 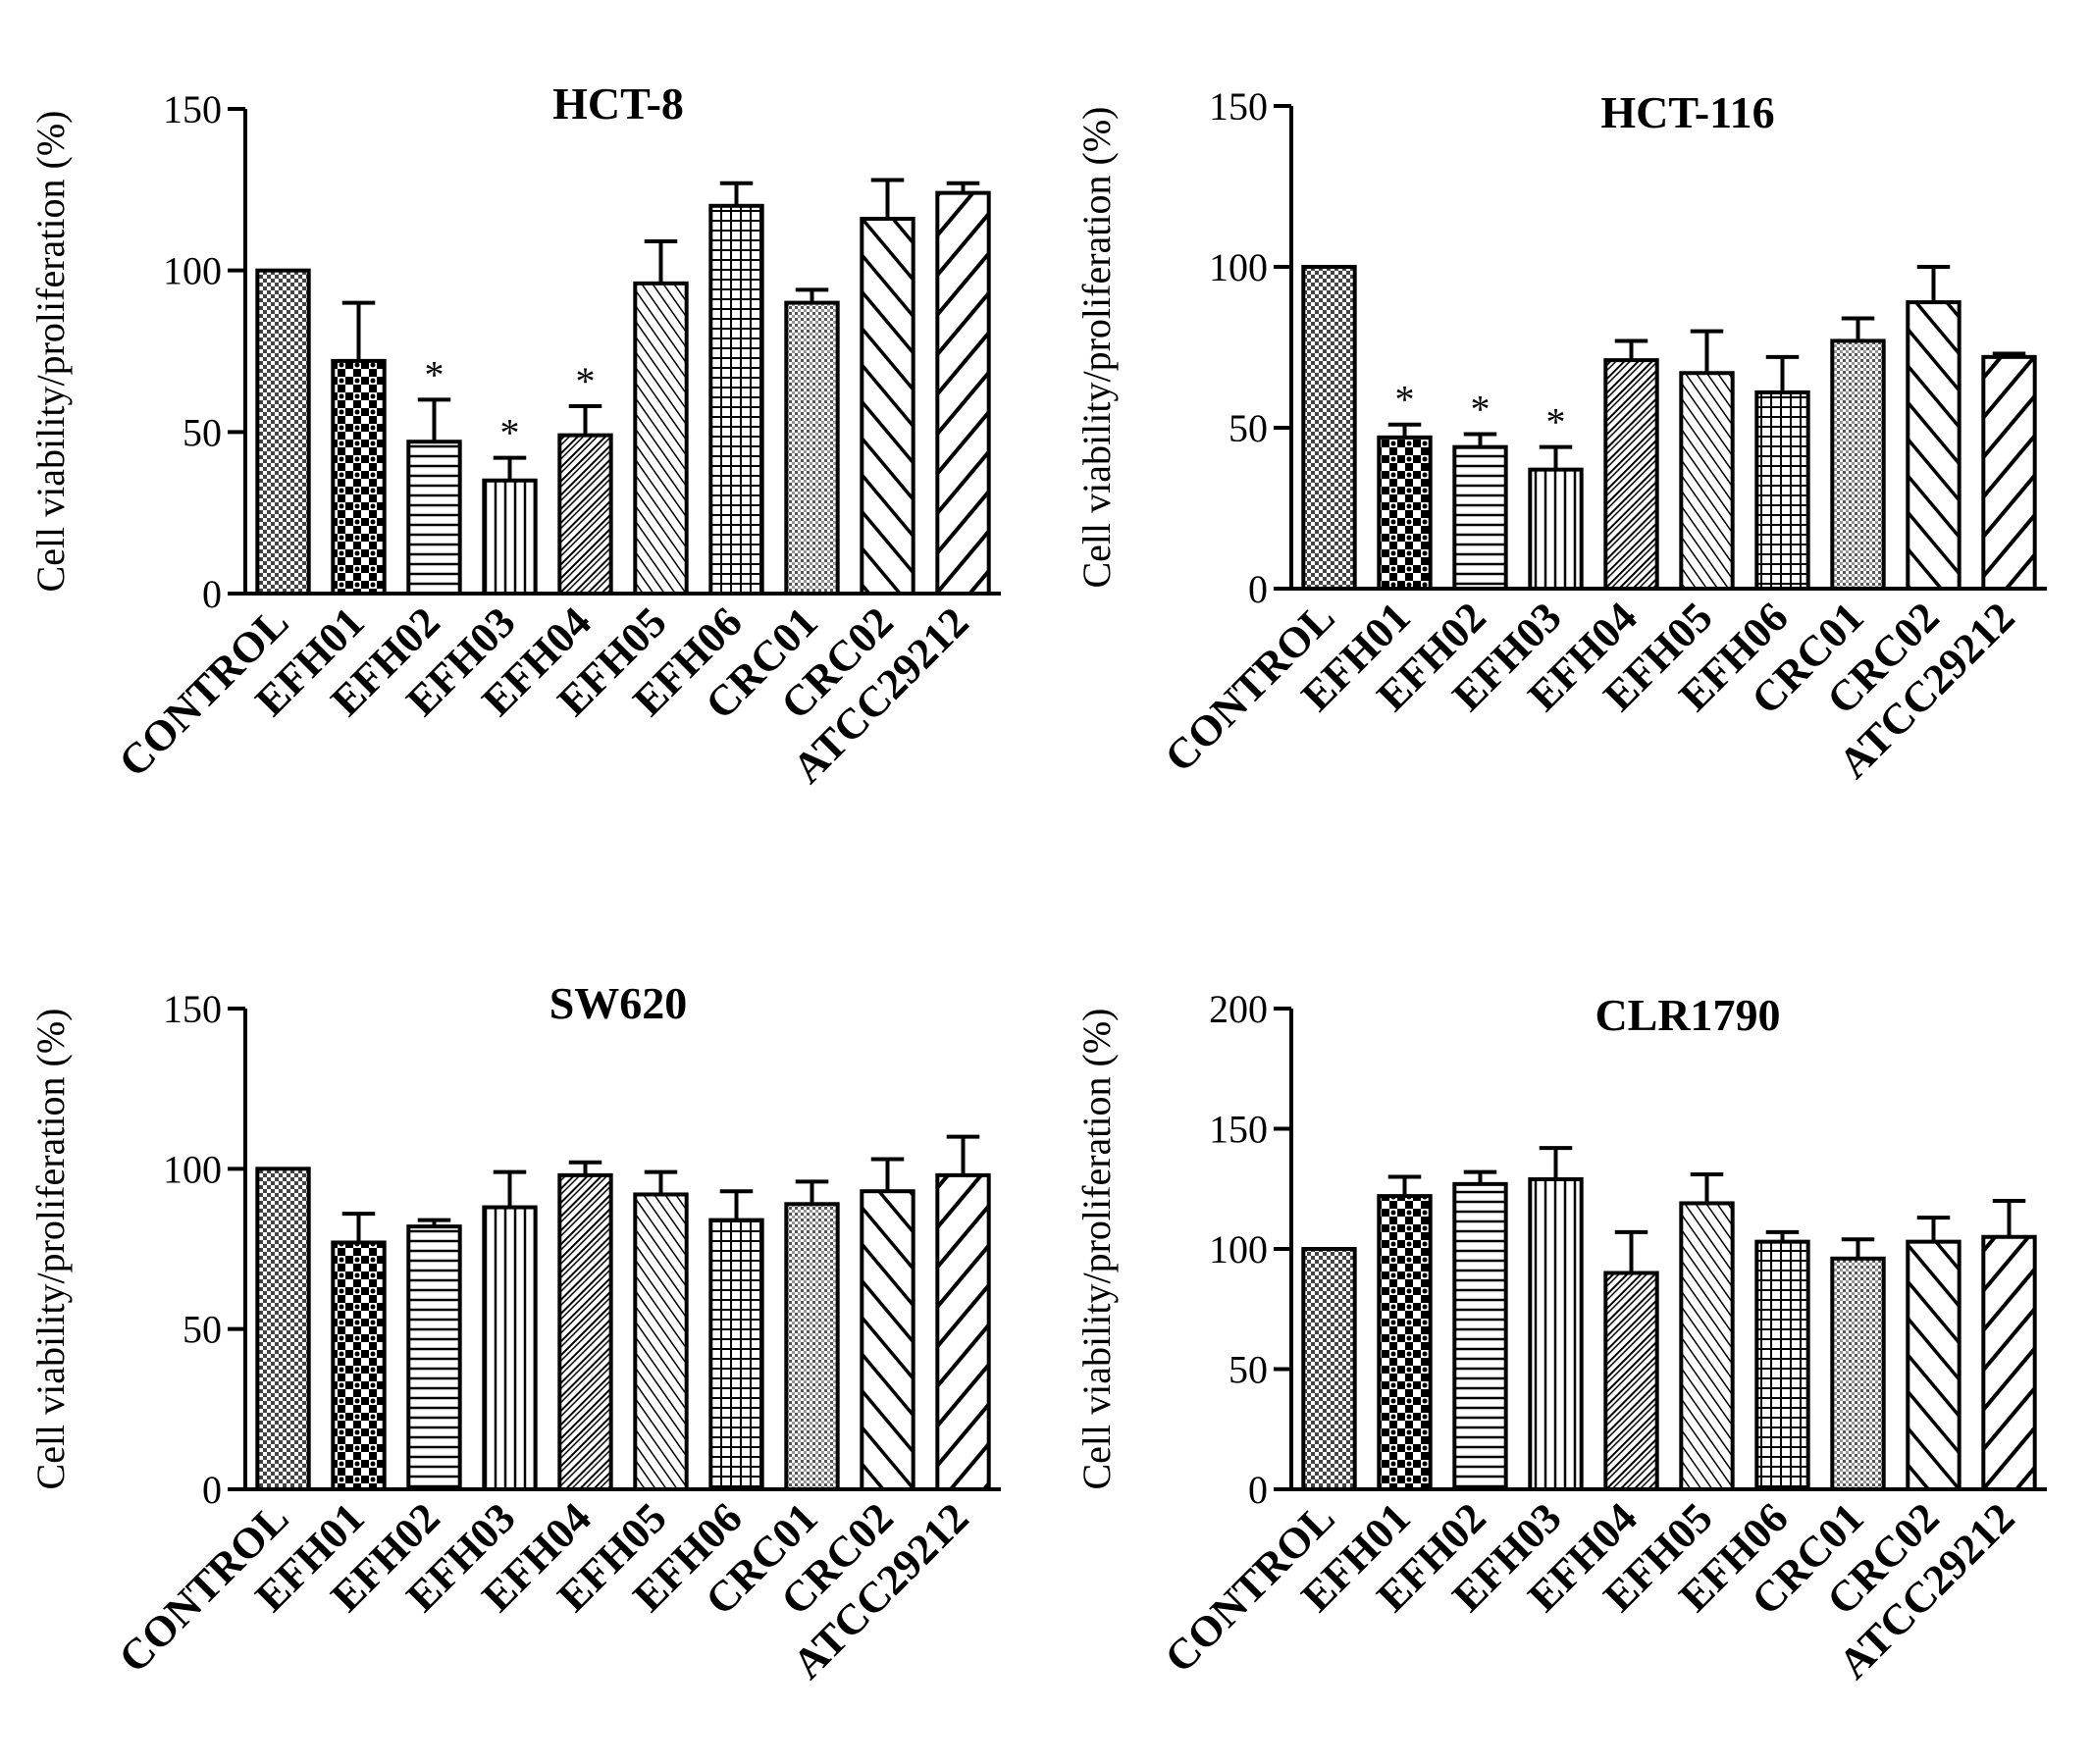 What do you see at coordinates (1239, 1009) in the screenshot?
I see `y-tick-label: 200` at bounding box center [1239, 1009].